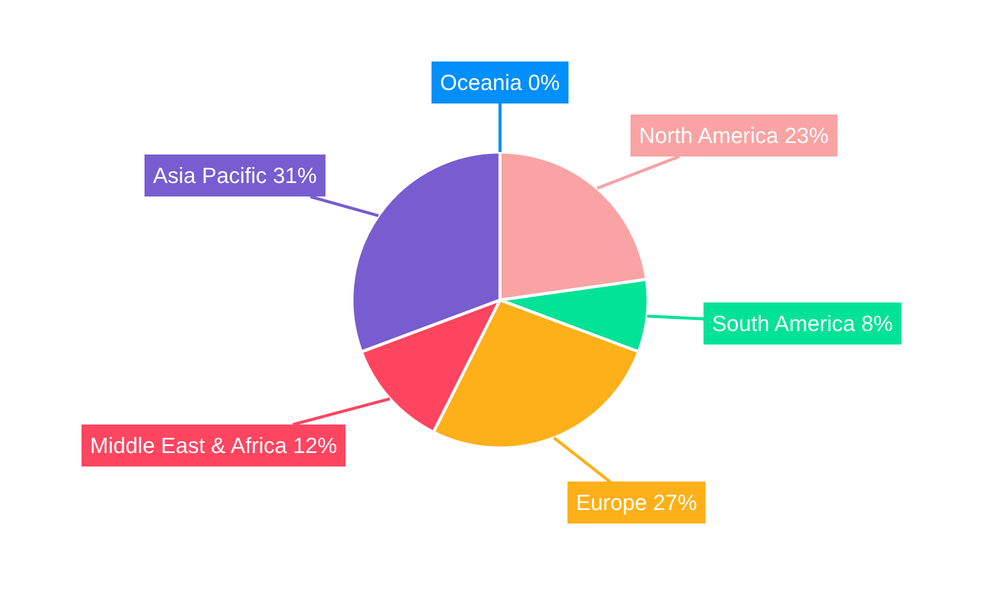 Image resolution: width=1000 pixels, height=600 pixels. What do you see at coordinates (235, 175) in the screenshot?
I see `slice-label: Asia Pacific 31%` at bounding box center [235, 175].